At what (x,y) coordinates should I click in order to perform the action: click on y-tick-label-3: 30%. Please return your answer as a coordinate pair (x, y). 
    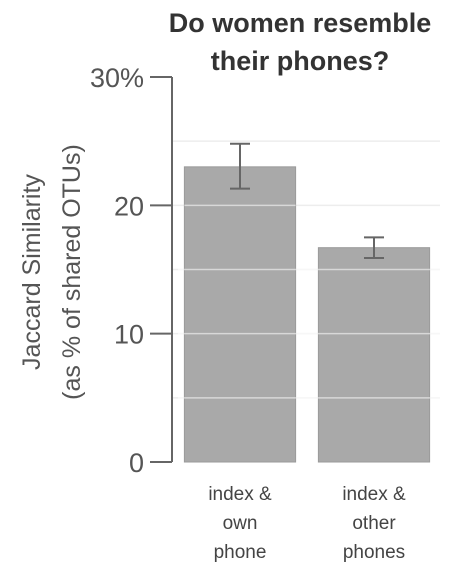
    Looking at the image, I should click on (117, 78).